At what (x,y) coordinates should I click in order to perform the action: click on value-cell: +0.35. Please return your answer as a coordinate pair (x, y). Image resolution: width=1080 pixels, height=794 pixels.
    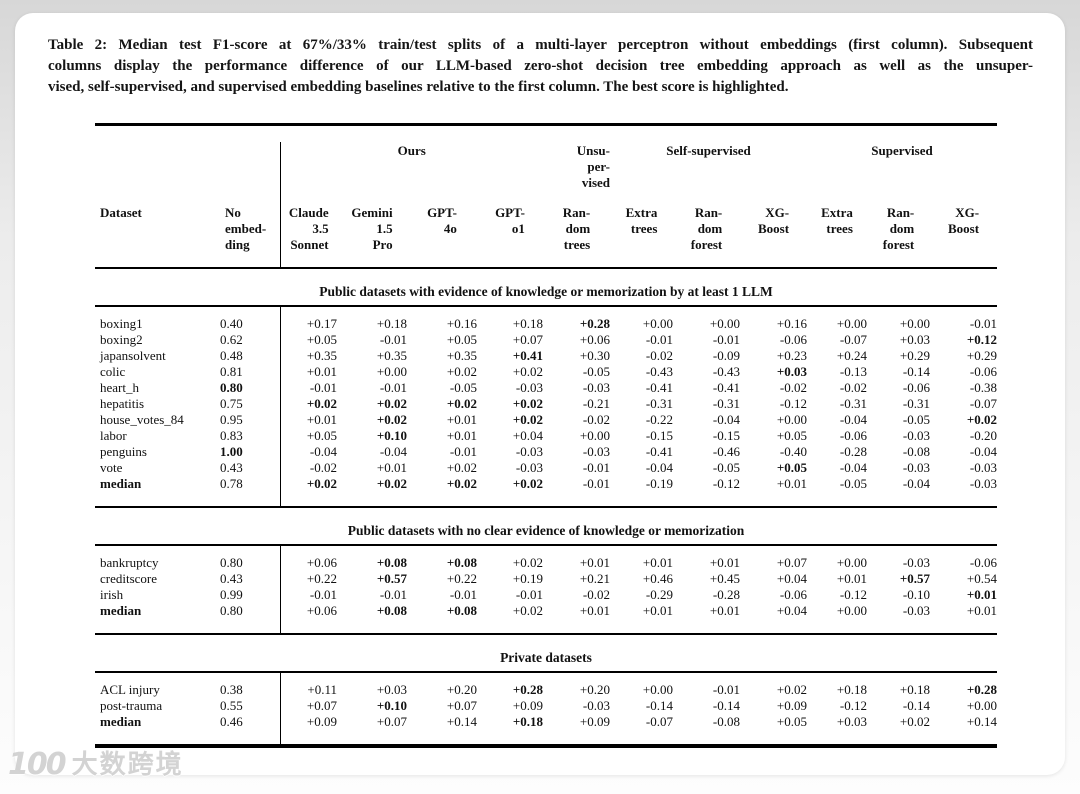
    Looking at the image, I should click on (308, 355).